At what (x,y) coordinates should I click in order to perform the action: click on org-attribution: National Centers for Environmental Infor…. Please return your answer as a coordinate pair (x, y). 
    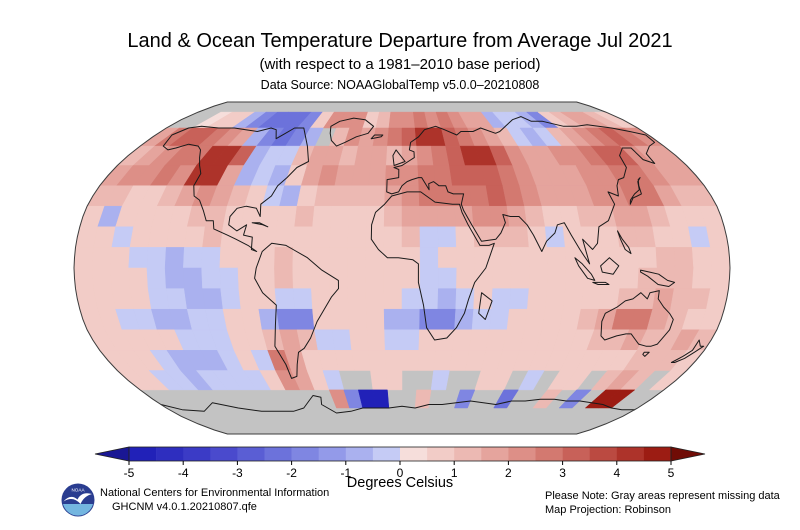
    Looking at the image, I should click on (214, 500).